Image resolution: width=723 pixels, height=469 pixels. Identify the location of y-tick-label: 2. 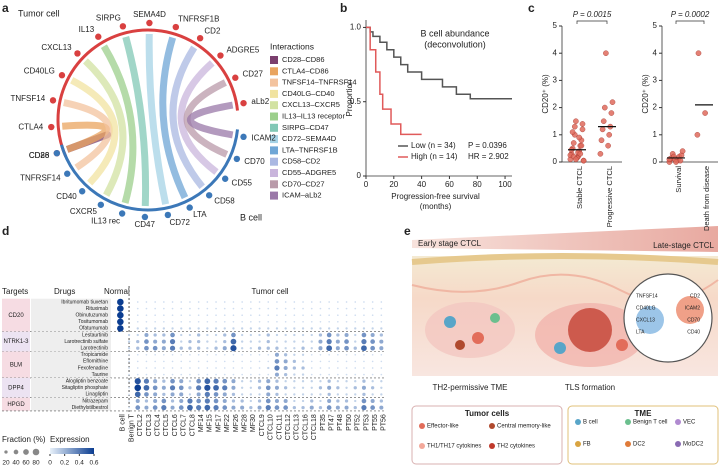
(655, 107).